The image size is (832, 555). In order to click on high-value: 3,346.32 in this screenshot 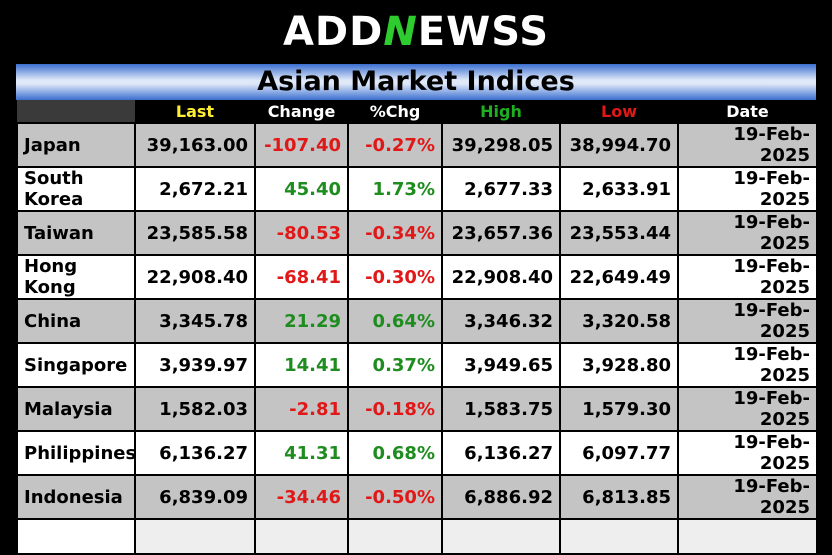, I will do `click(501, 321)`.